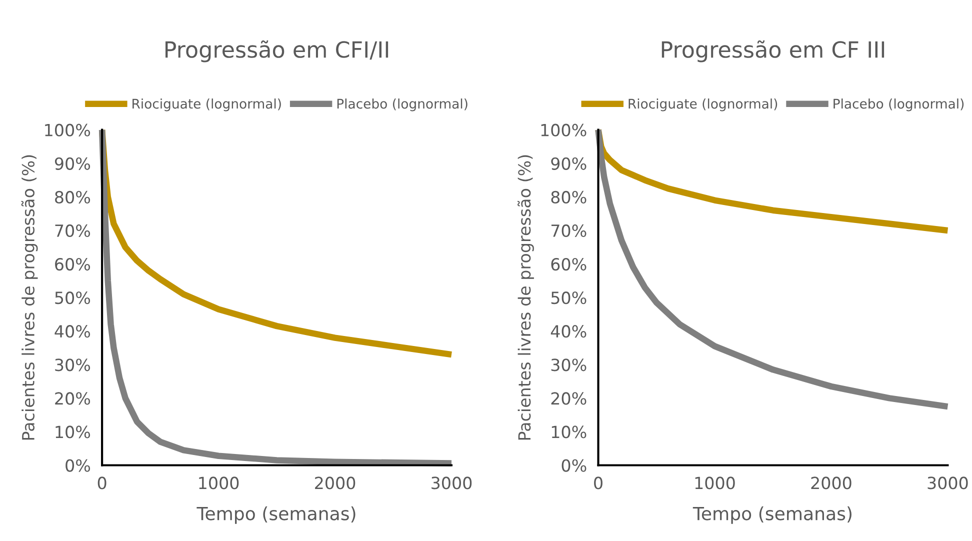 The height and width of the screenshot is (541, 972). Describe the element at coordinates (277, 51) in the screenshot. I see `chart-title: Progressão em CFI/II` at that location.